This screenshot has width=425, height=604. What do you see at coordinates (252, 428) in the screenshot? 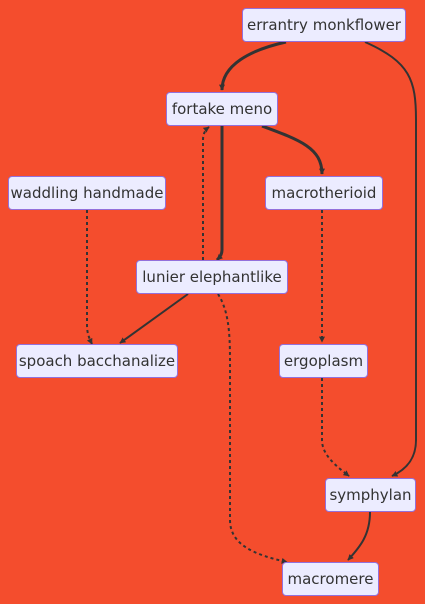
I see `edge-lunier-elephantlike-to-macromere` at bounding box center [252, 428].